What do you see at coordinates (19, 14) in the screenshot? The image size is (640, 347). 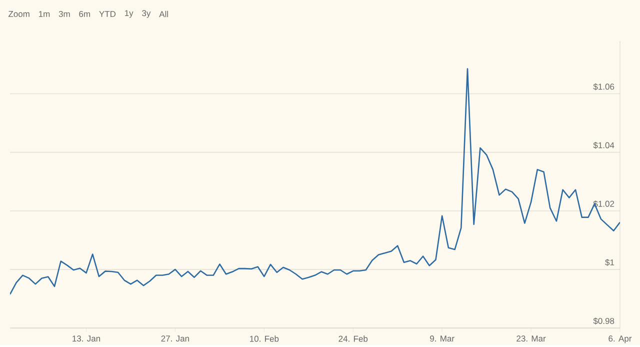 I see `text: Zoom` at bounding box center [19, 14].